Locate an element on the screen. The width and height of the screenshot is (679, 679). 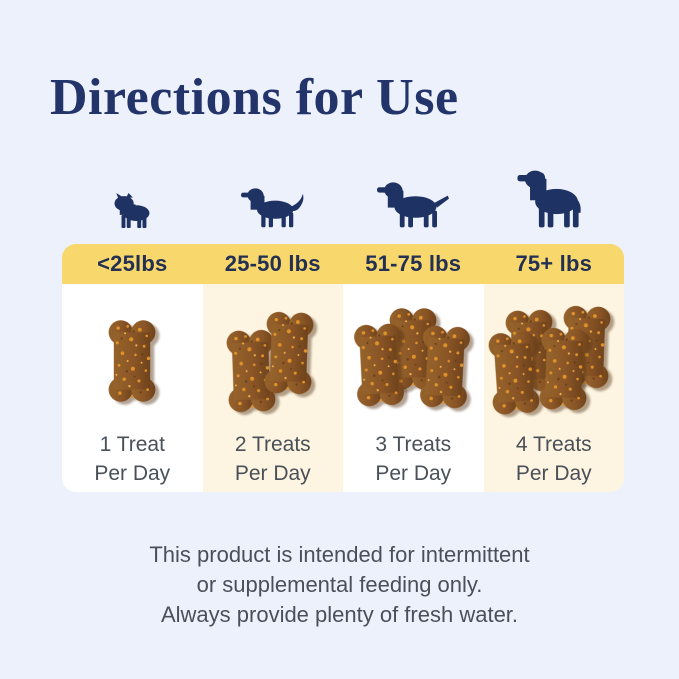
serving-text: 4 Treats Per Day is located at coordinates (554, 459).